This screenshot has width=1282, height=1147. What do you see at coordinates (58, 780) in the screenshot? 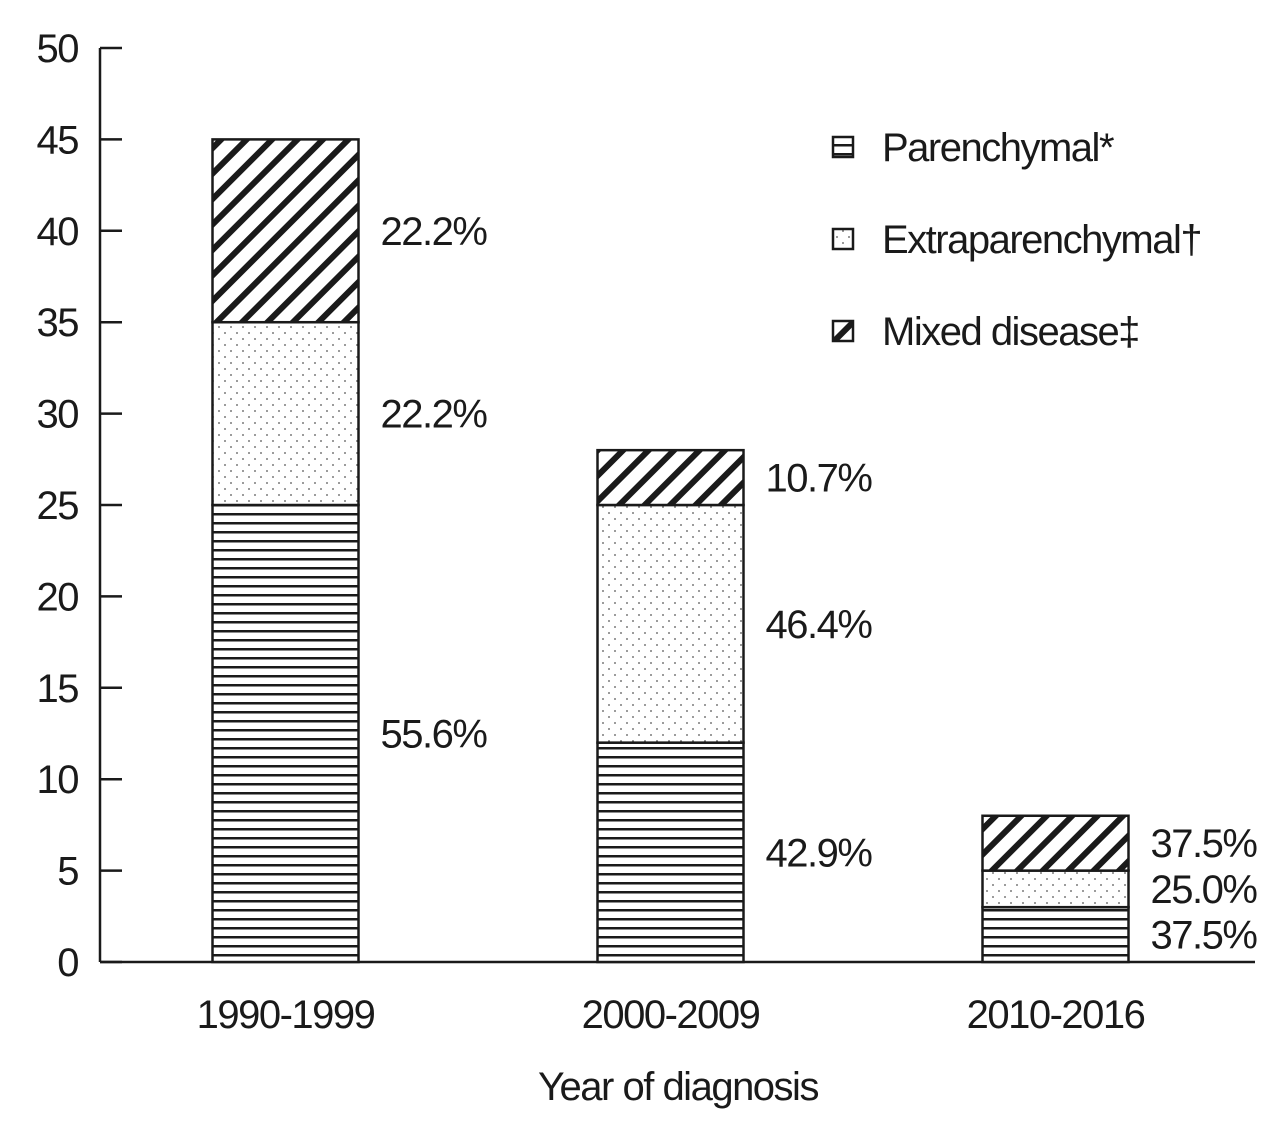
I see `y-tick-label: 10` at bounding box center [58, 780].